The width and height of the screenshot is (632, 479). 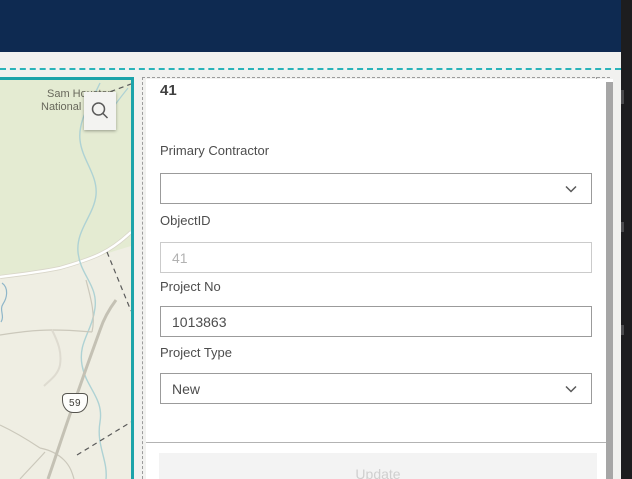 What do you see at coordinates (378, 472) in the screenshot?
I see `update-button-label: Update` at bounding box center [378, 472].